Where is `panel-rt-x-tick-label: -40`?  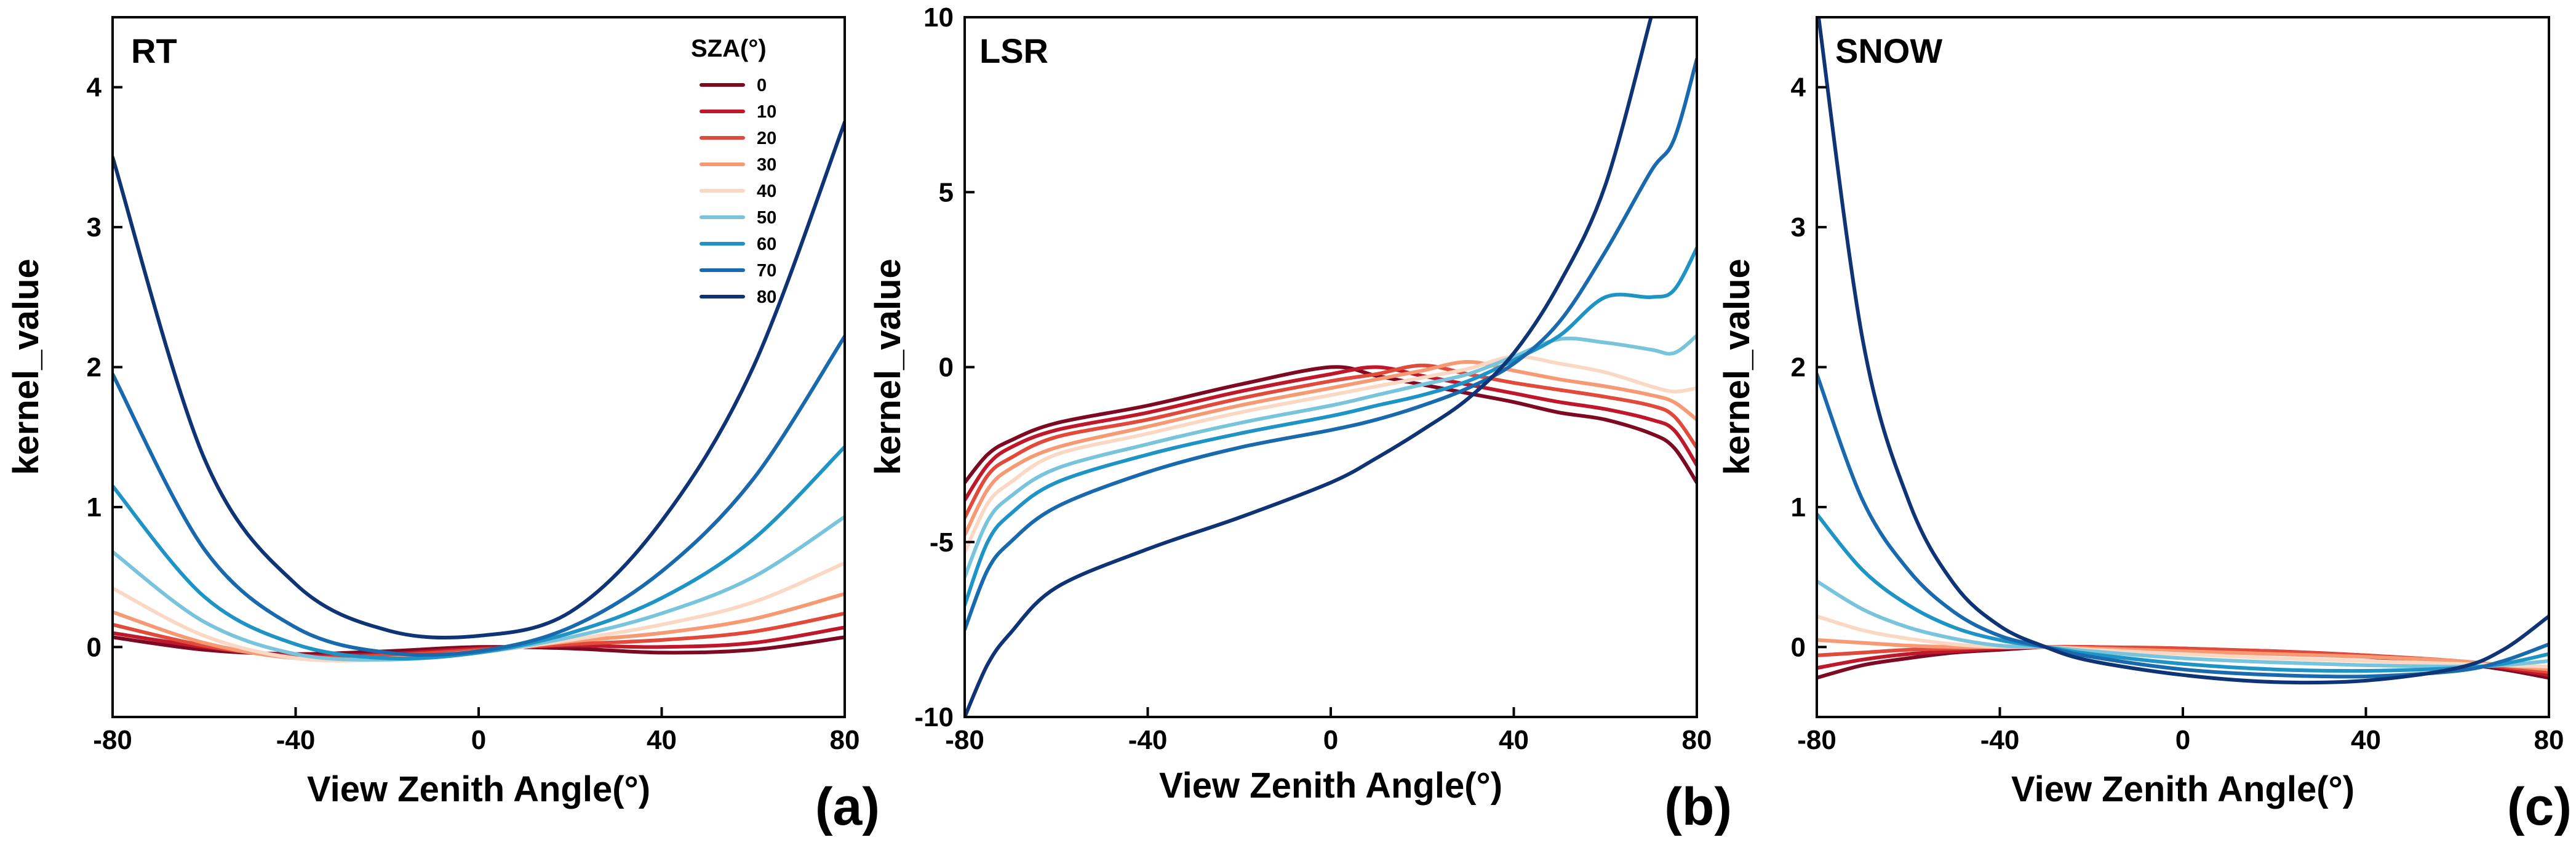 panel-rt-x-tick-label: -40 is located at coordinates (296, 740).